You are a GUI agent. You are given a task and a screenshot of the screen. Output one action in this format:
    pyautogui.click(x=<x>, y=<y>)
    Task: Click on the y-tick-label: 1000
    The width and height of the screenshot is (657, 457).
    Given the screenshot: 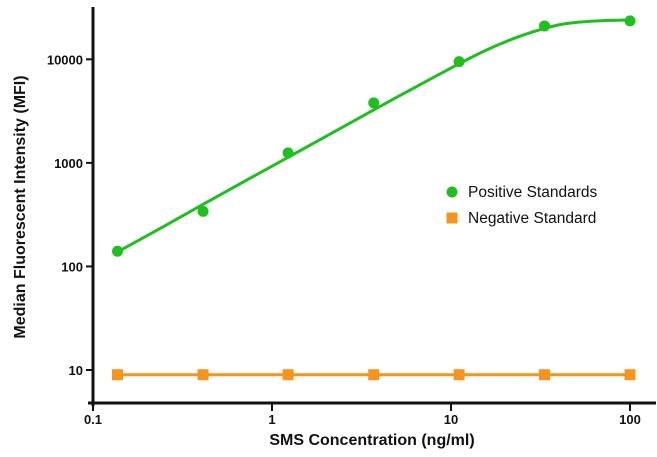 What is the action you would take?
    pyautogui.click(x=68, y=163)
    